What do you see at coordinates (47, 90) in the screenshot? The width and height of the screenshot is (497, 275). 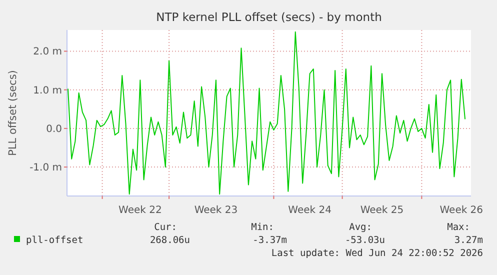 I see `y-tick-label: 1.0 m` at bounding box center [47, 90].